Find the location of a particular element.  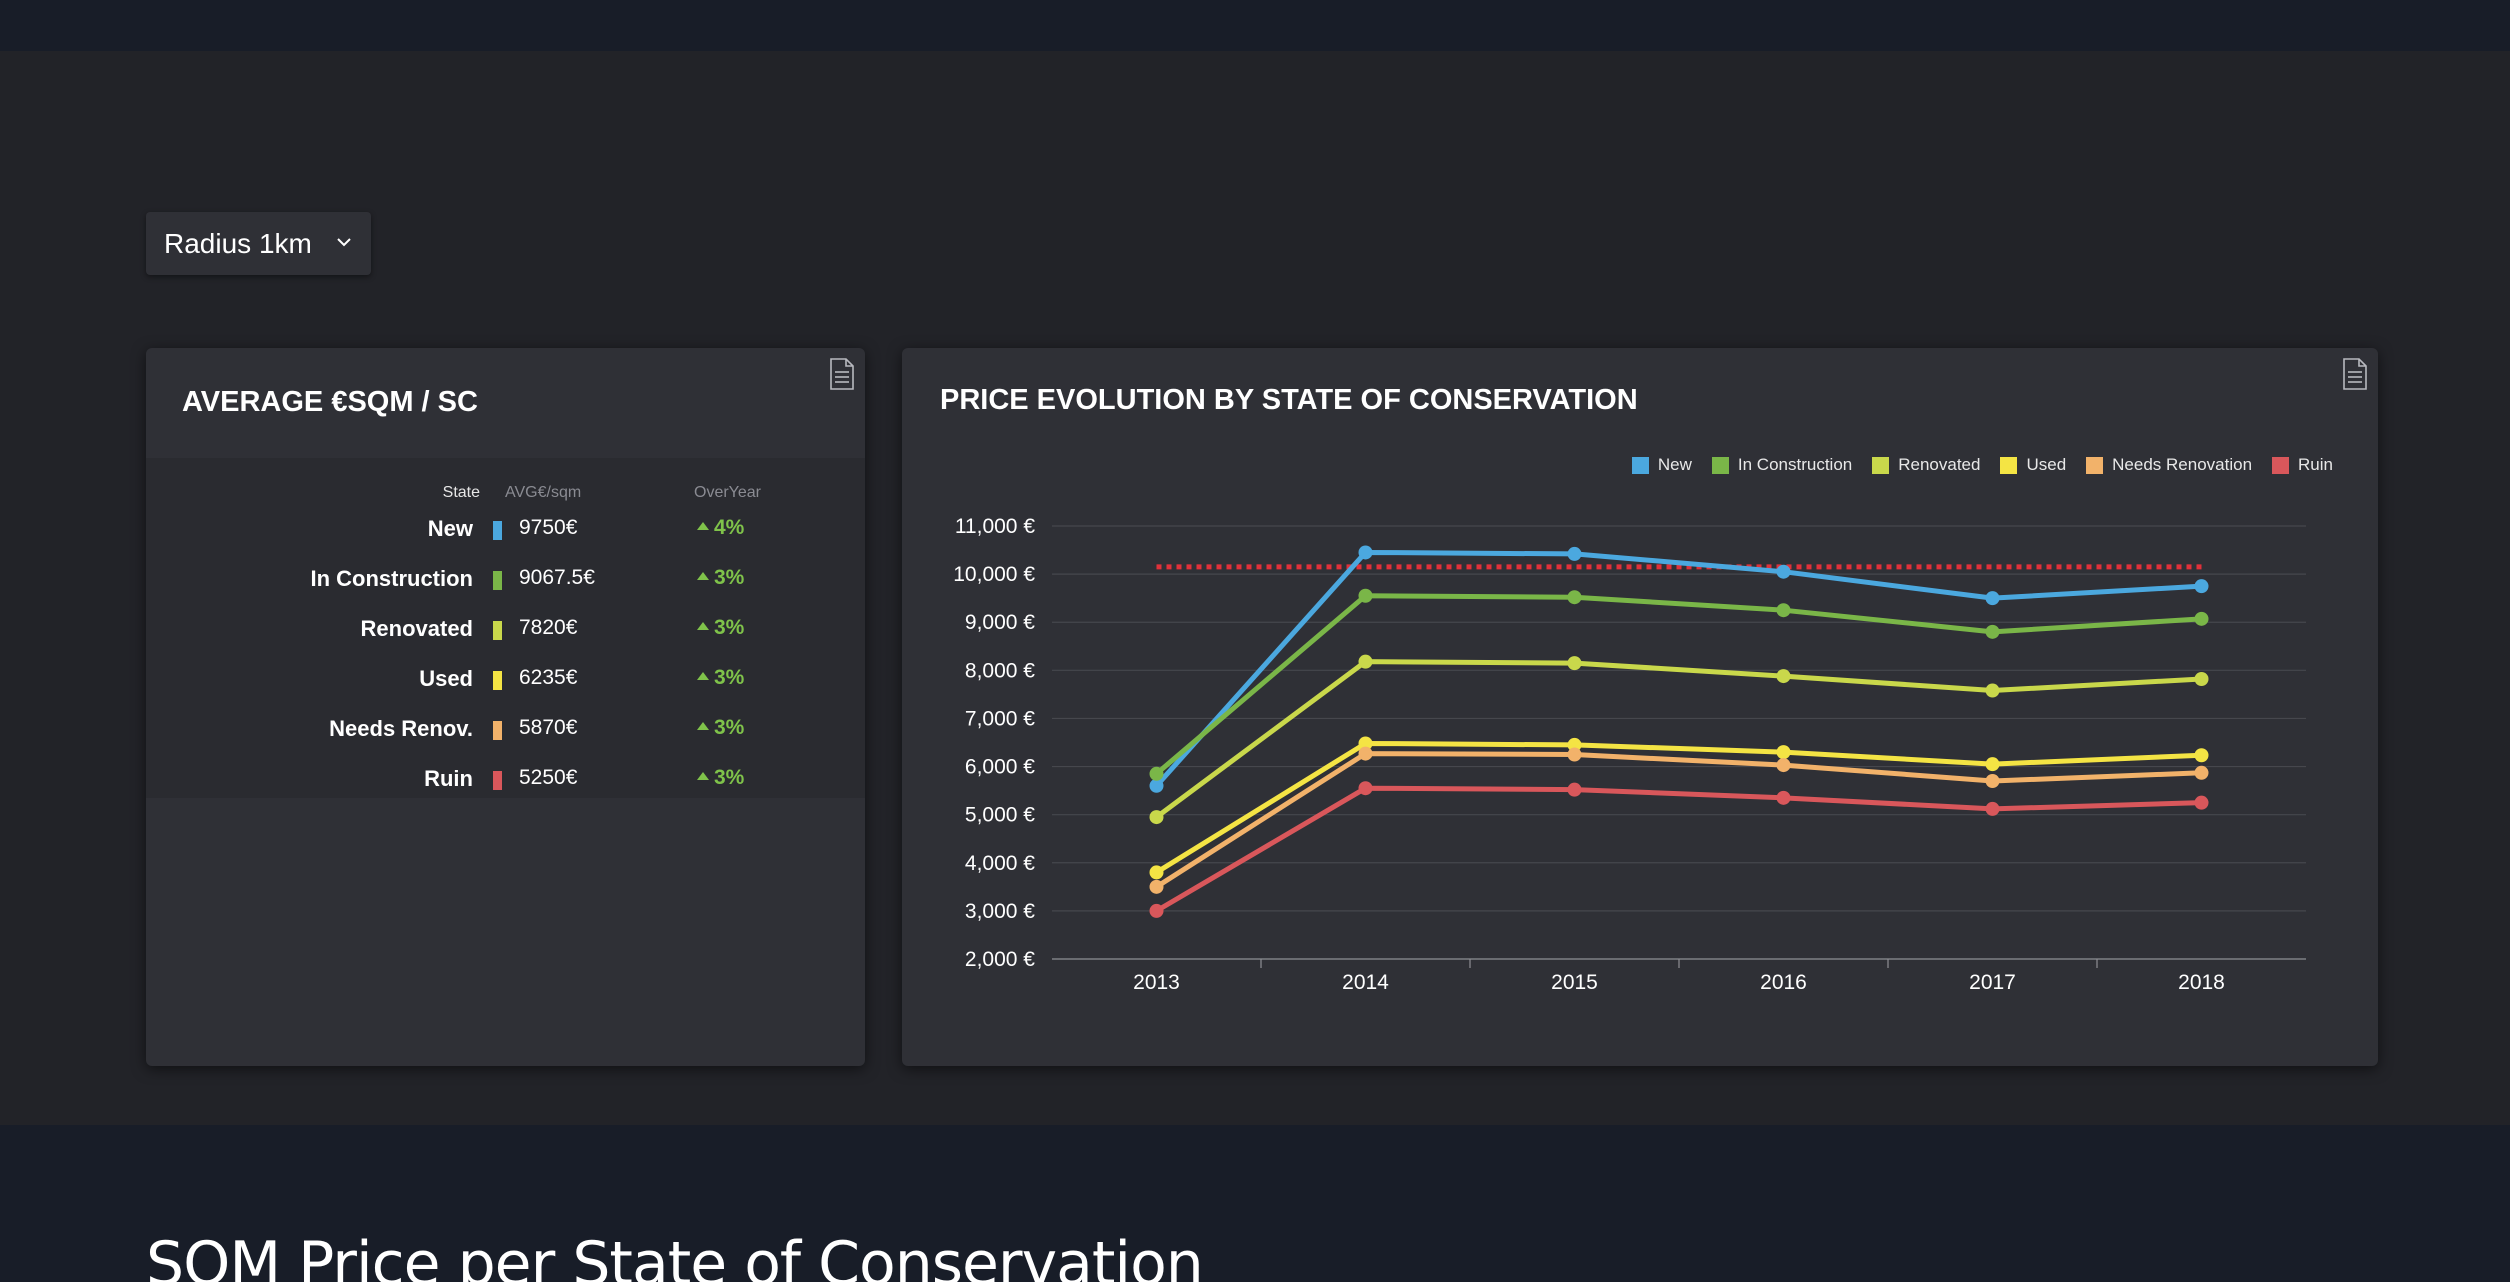

chart-title: PRICE EVOLUTION BY STATE OF CONSERVATION is located at coordinates (1289, 400).